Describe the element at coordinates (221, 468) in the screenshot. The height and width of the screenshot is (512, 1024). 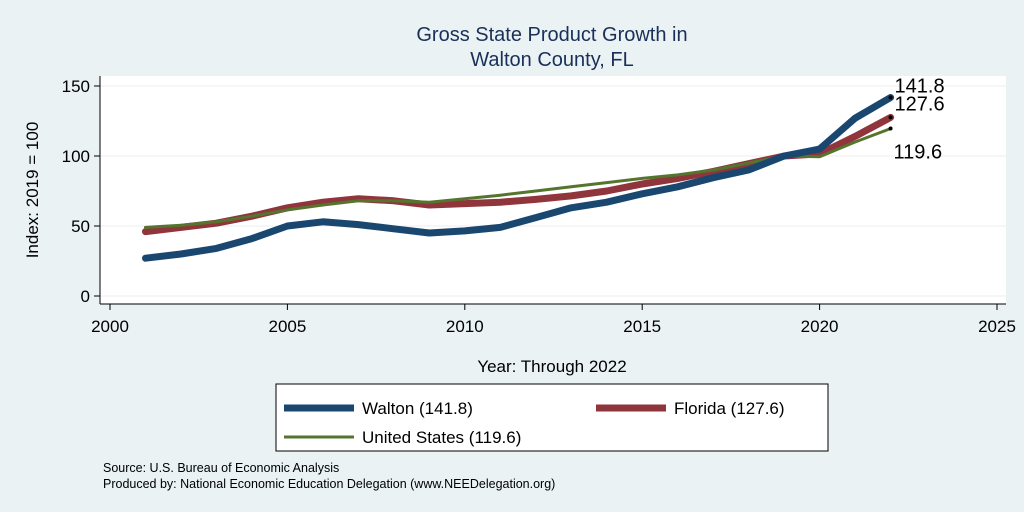
I see `source-note: Source: U.S. Bureau of Economic Analysis` at that location.